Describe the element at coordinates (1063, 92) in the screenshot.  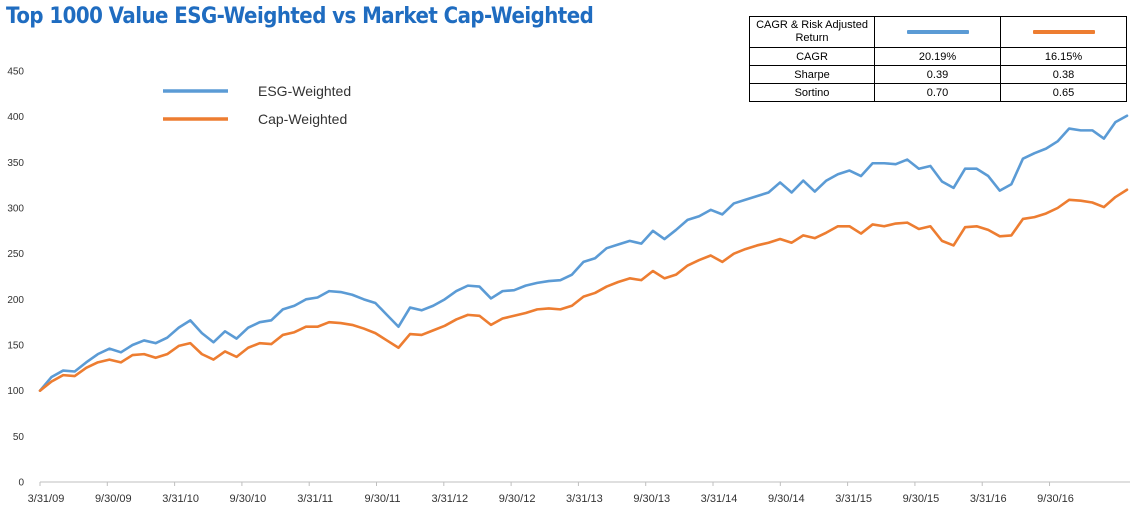
I see `stats-row-cap-value: 0.65` at that location.